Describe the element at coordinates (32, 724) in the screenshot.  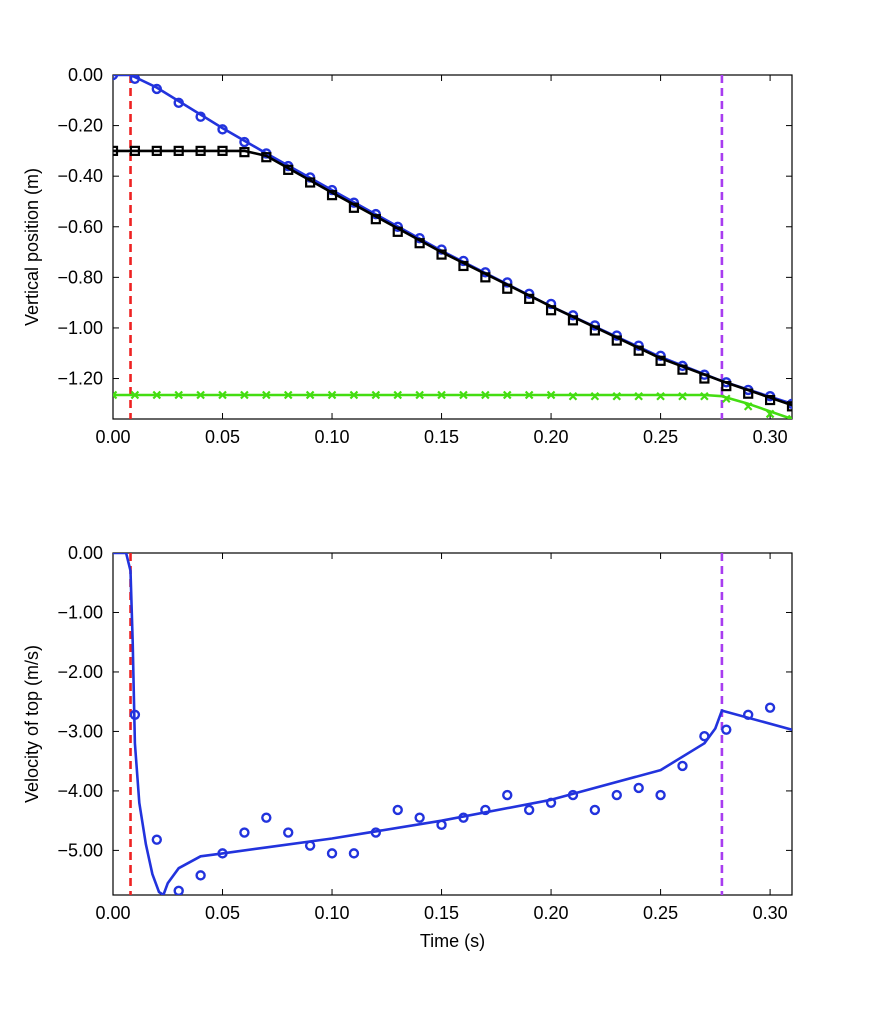
I see `y-axis-label: Velocity of top (m/s)` at that location.